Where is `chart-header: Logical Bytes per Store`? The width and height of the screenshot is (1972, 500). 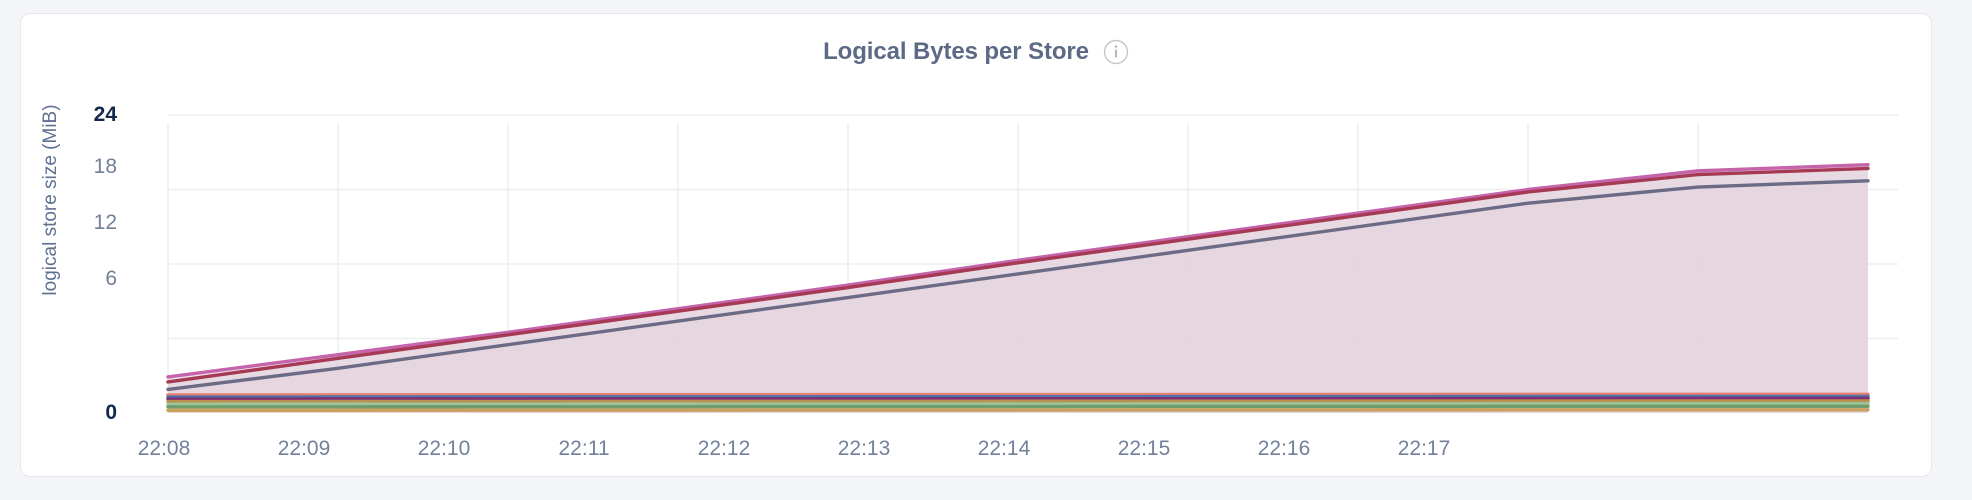
chart-header: Logical Bytes per Store is located at coordinates (976, 52).